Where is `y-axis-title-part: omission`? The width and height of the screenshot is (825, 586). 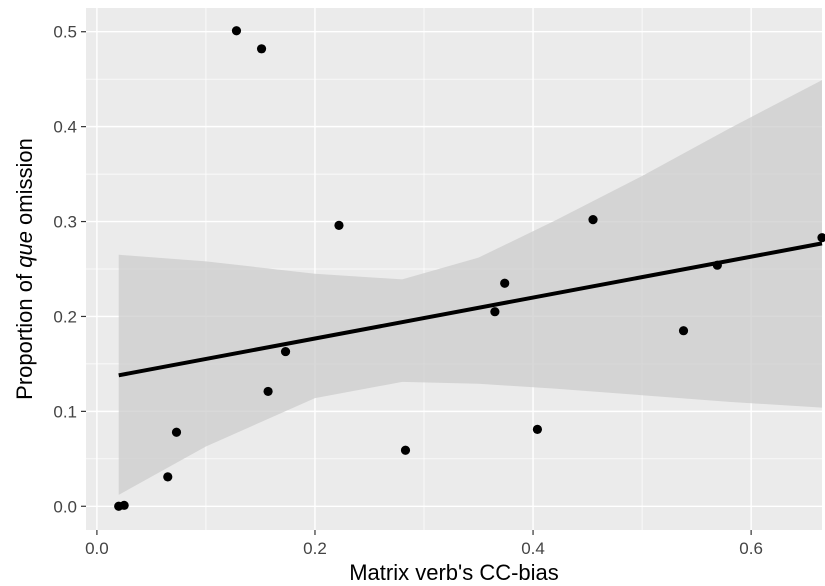
y-axis-title-part: omission is located at coordinates (24, 184).